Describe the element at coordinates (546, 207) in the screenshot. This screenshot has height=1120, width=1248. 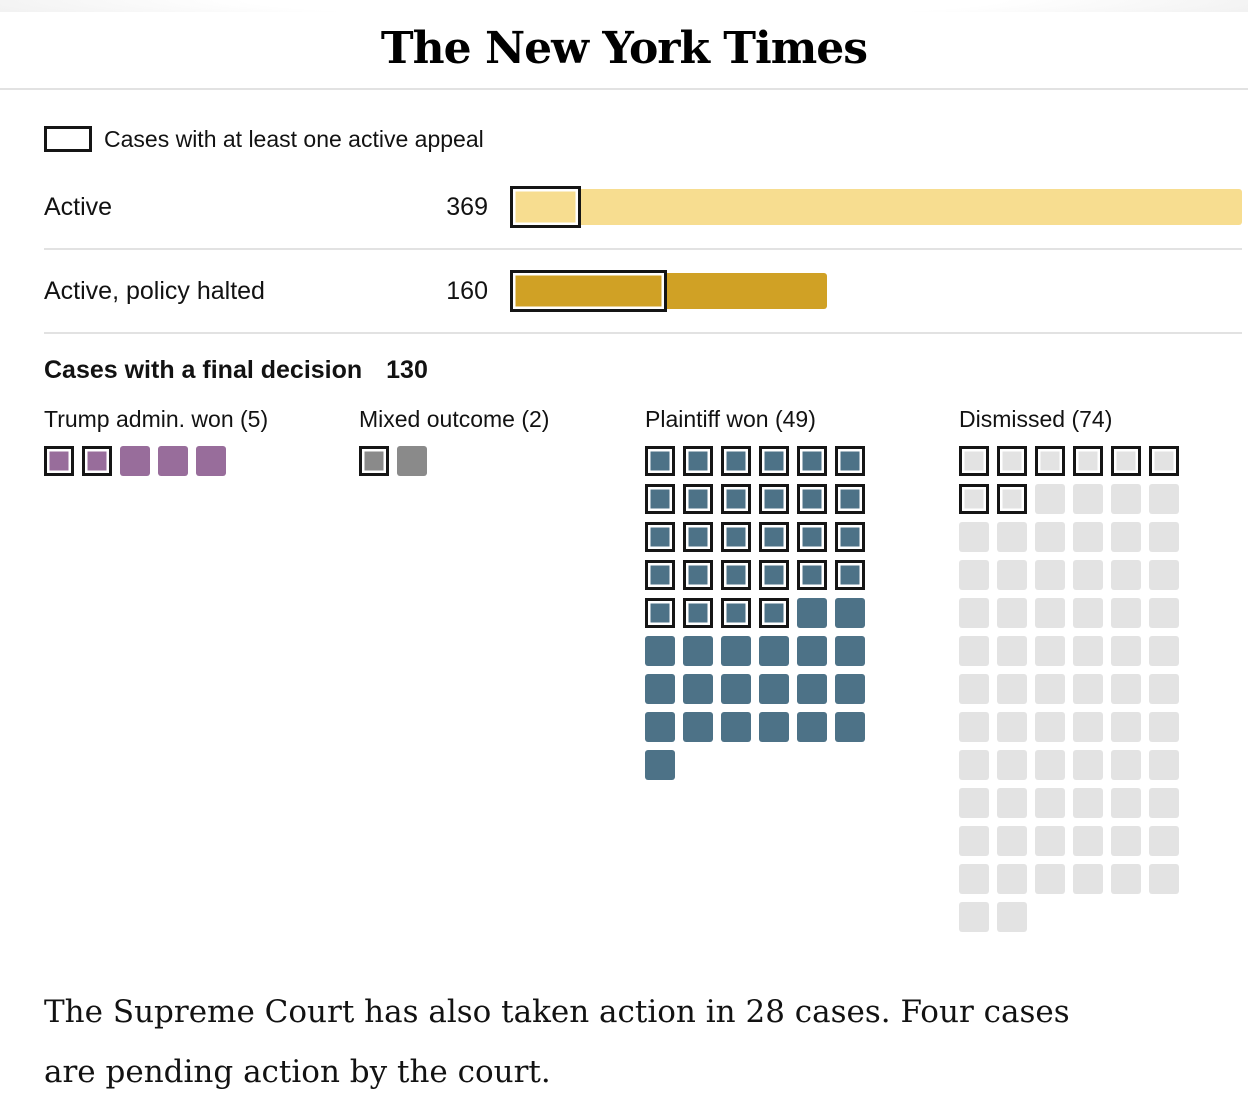
I see `bar-appeal-segment-active` at that location.